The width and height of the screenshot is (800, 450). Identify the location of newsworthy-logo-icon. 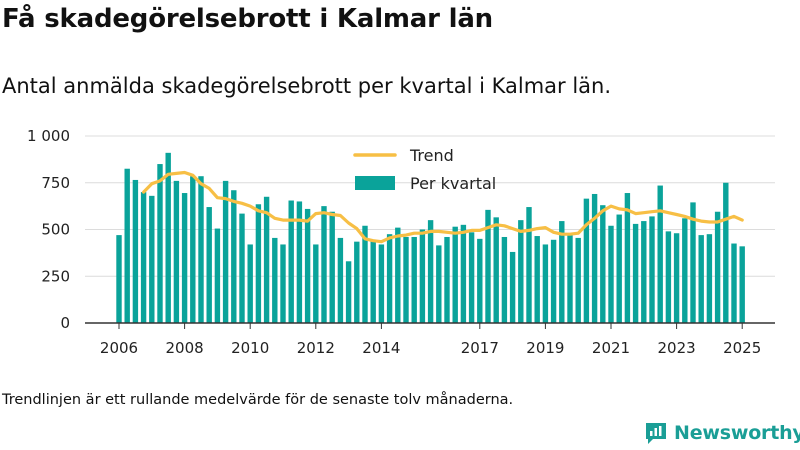
(656, 433).